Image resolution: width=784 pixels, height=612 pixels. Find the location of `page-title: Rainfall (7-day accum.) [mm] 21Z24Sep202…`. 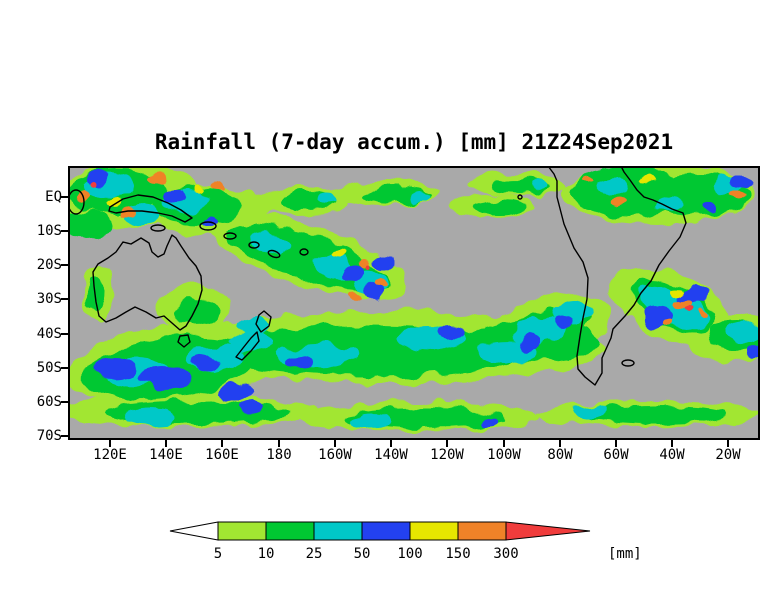

page-title: Rainfall (7-day accum.) [mm] 21Z24Sep202… is located at coordinates (414, 142).